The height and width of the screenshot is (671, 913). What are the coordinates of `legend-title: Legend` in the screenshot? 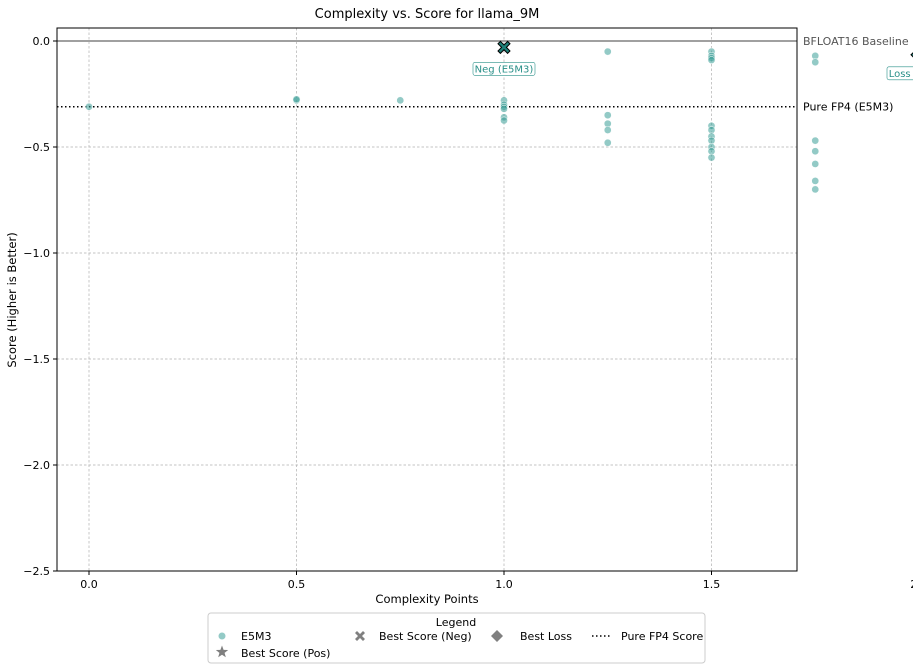 It's located at (456, 622).